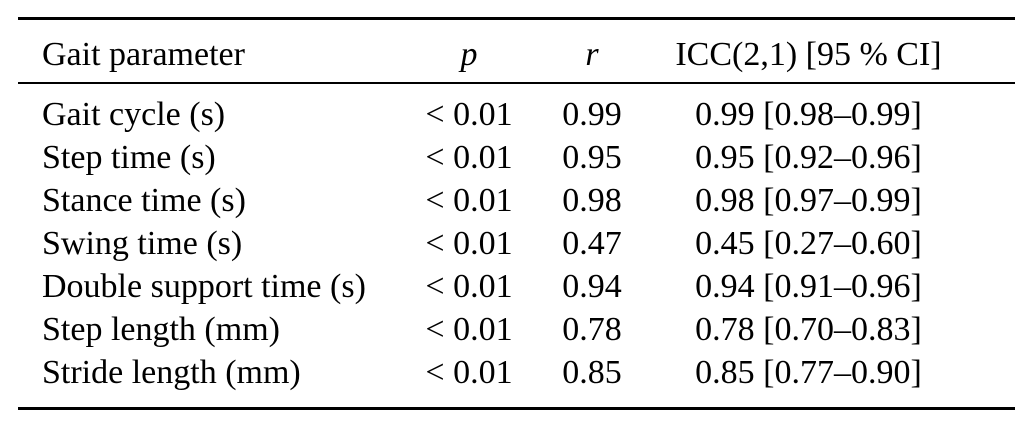  What do you see at coordinates (592, 200) in the screenshot?
I see `r-value-cell: 0.98` at bounding box center [592, 200].